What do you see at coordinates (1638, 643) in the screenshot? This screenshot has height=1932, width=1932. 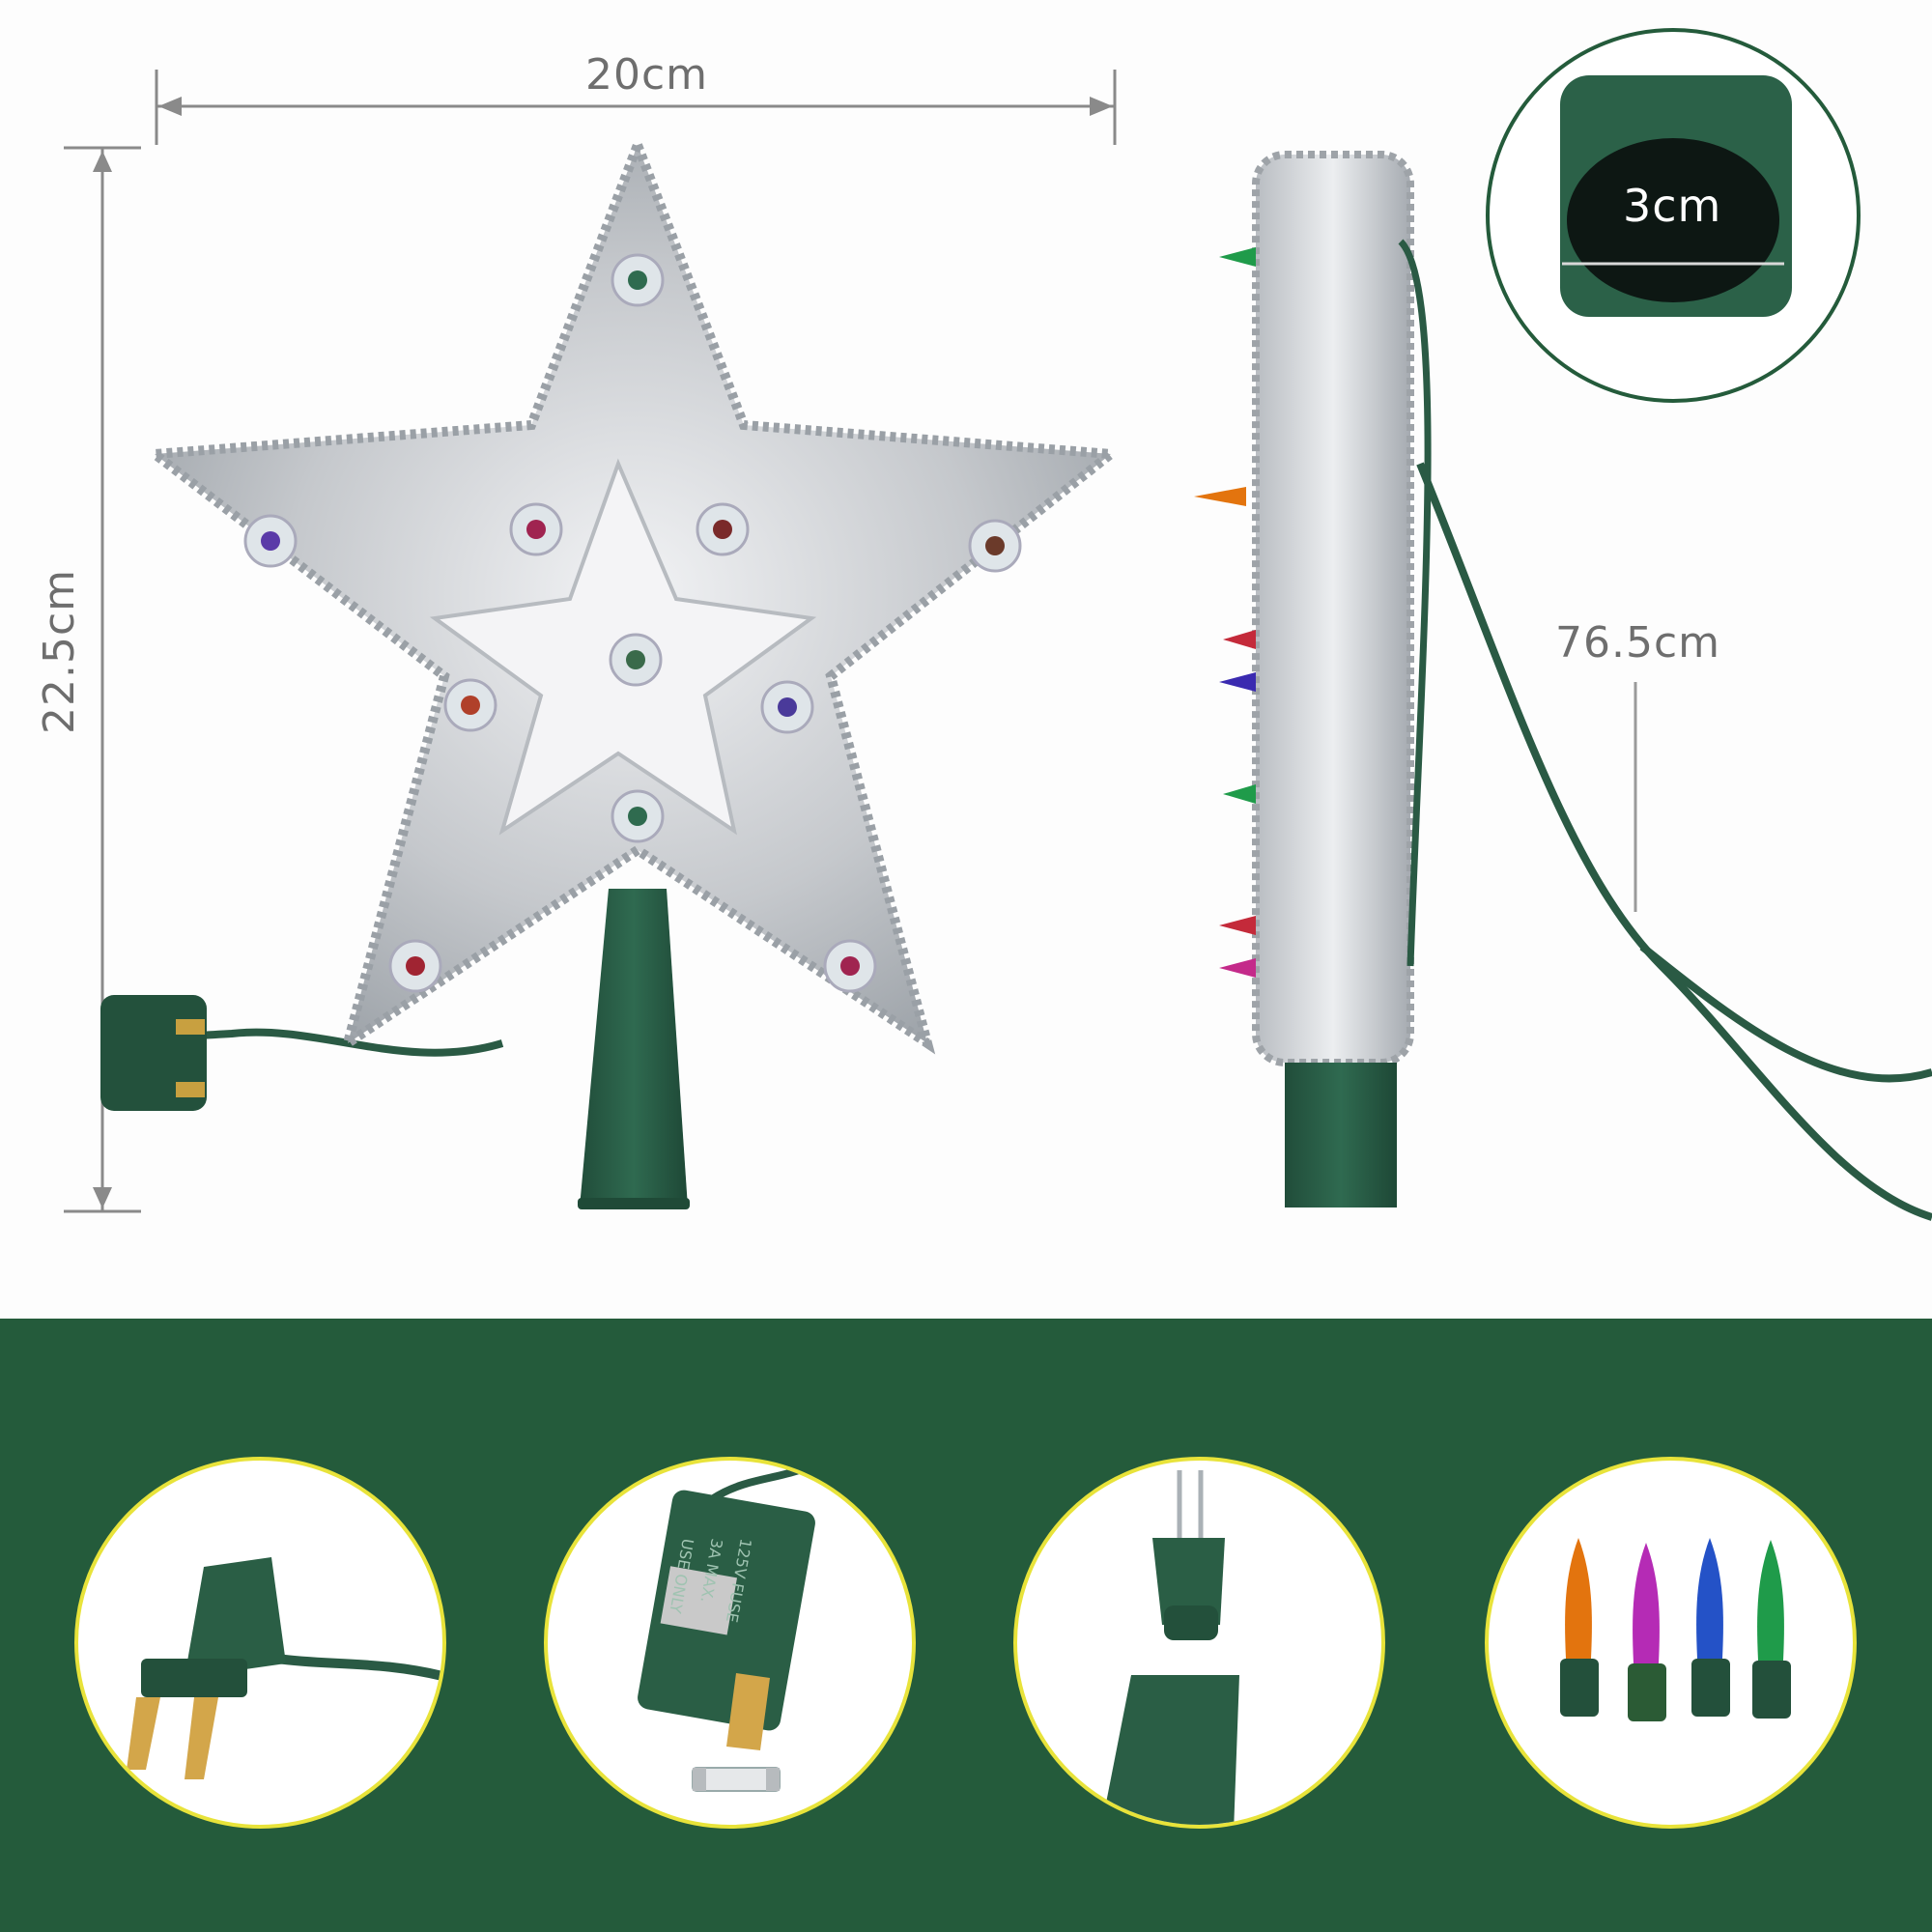 I see `cable-length-label: 76.5cm` at bounding box center [1638, 643].